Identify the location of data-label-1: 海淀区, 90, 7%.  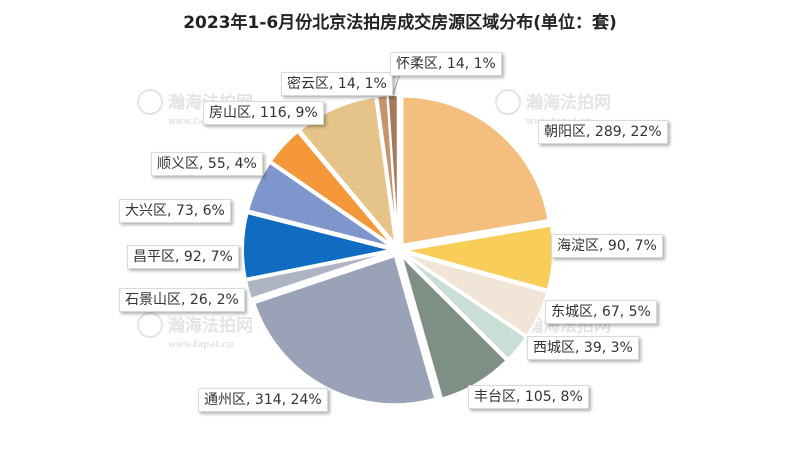
(607, 246).